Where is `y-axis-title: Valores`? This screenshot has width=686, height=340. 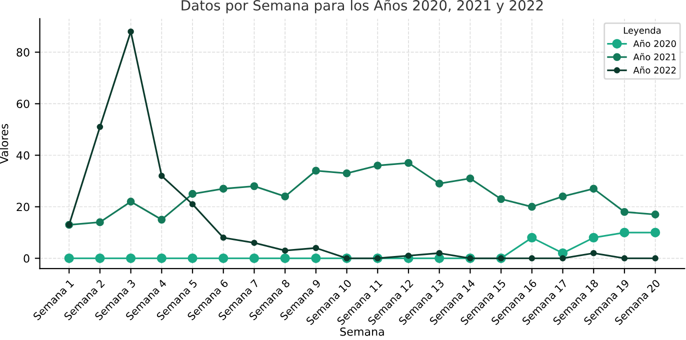 y-axis-title: Valores is located at coordinates (4, 144).